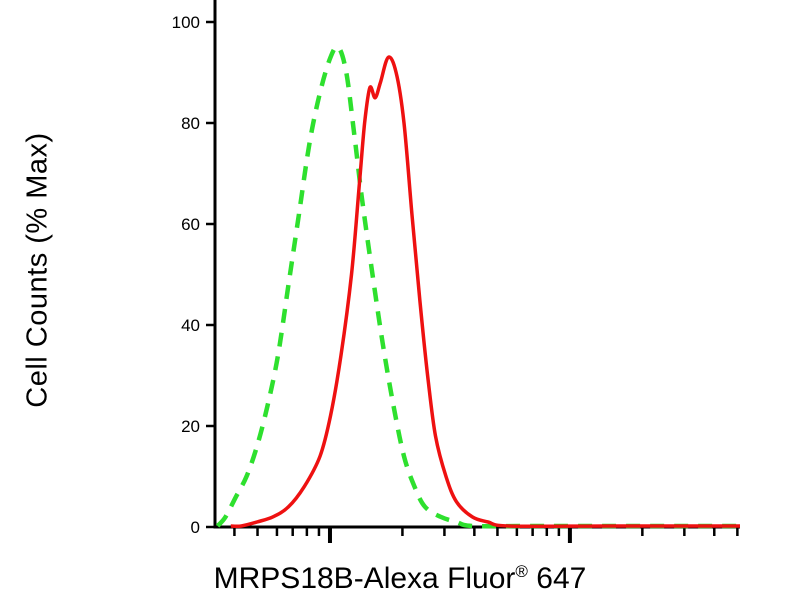 This screenshot has height=600, width=800. What do you see at coordinates (190, 325) in the screenshot?
I see `y-tick-label: 40` at bounding box center [190, 325].